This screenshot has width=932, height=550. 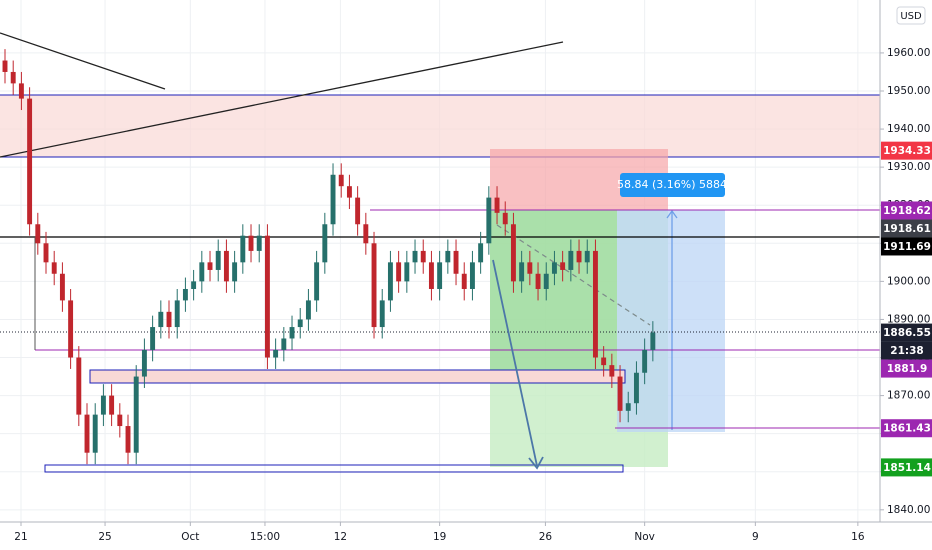 I want to click on price-label: 1934.33, so click(x=907, y=151).